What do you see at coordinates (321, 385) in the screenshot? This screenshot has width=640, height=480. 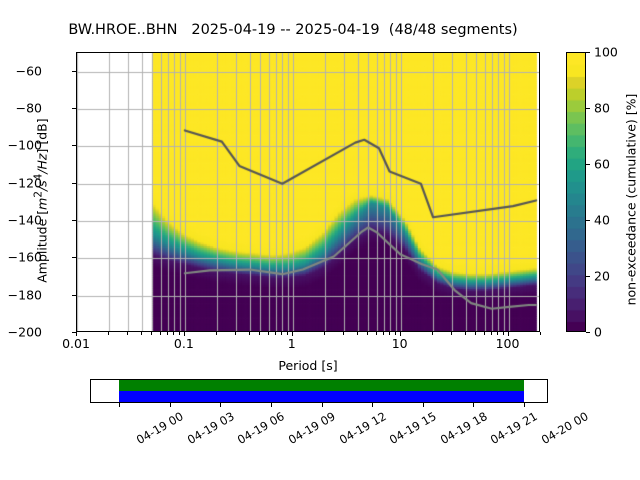 I see `timeline-bar-data-coverage` at bounding box center [321, 385].